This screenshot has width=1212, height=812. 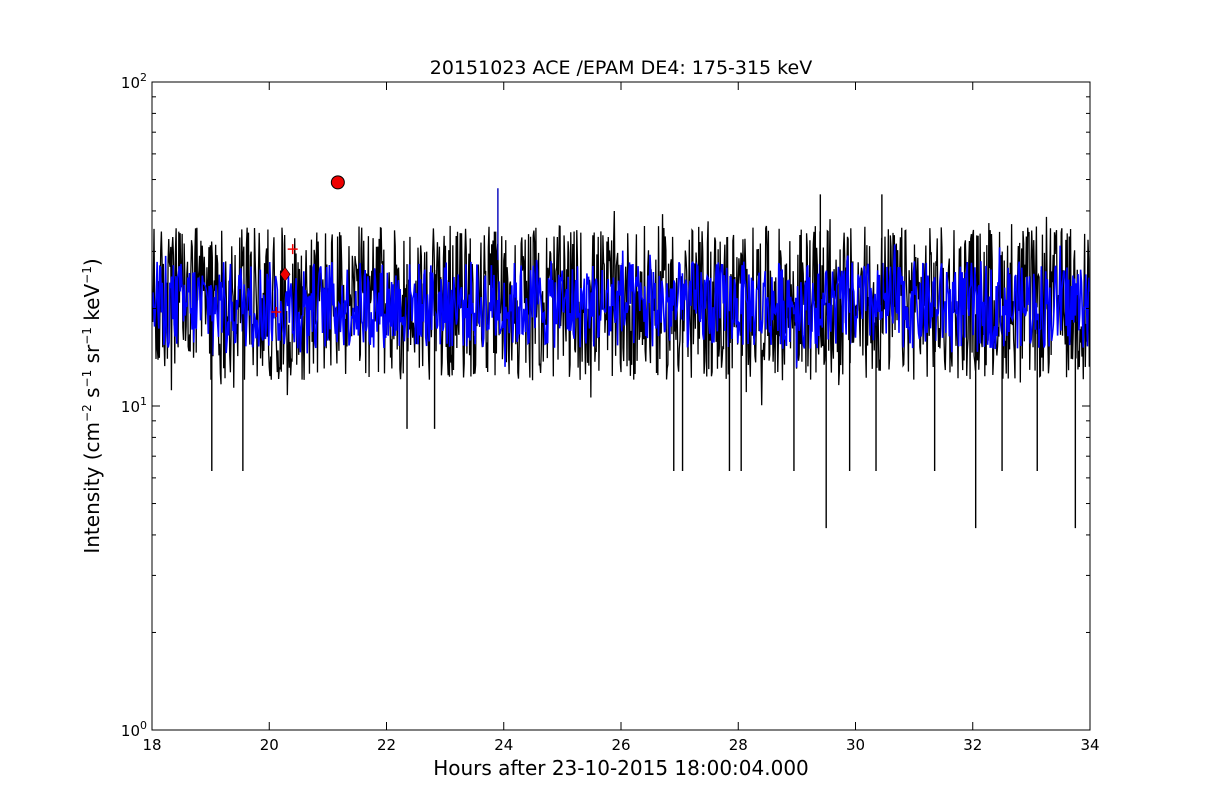 What do you see at coordinates (134, 81) in the screenshot?
I see `y-tick-label: 10²` at bounding box center [134, 81].